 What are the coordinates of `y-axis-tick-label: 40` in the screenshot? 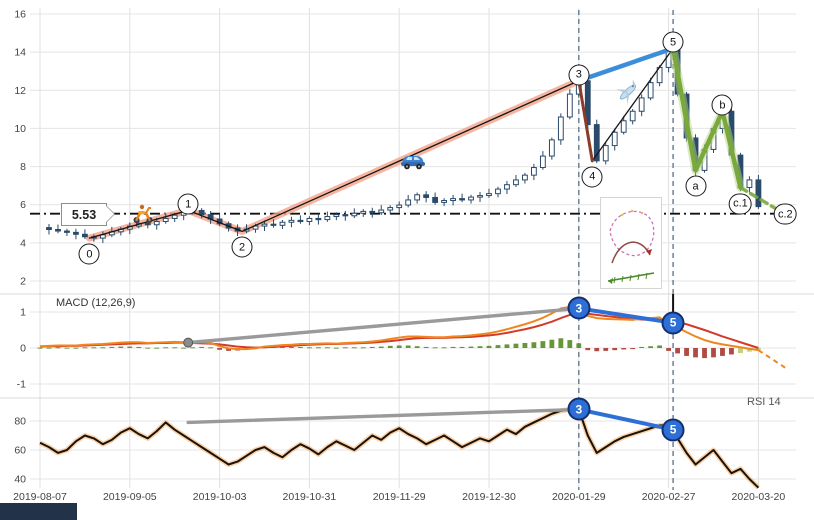 It's located at (20, 480).